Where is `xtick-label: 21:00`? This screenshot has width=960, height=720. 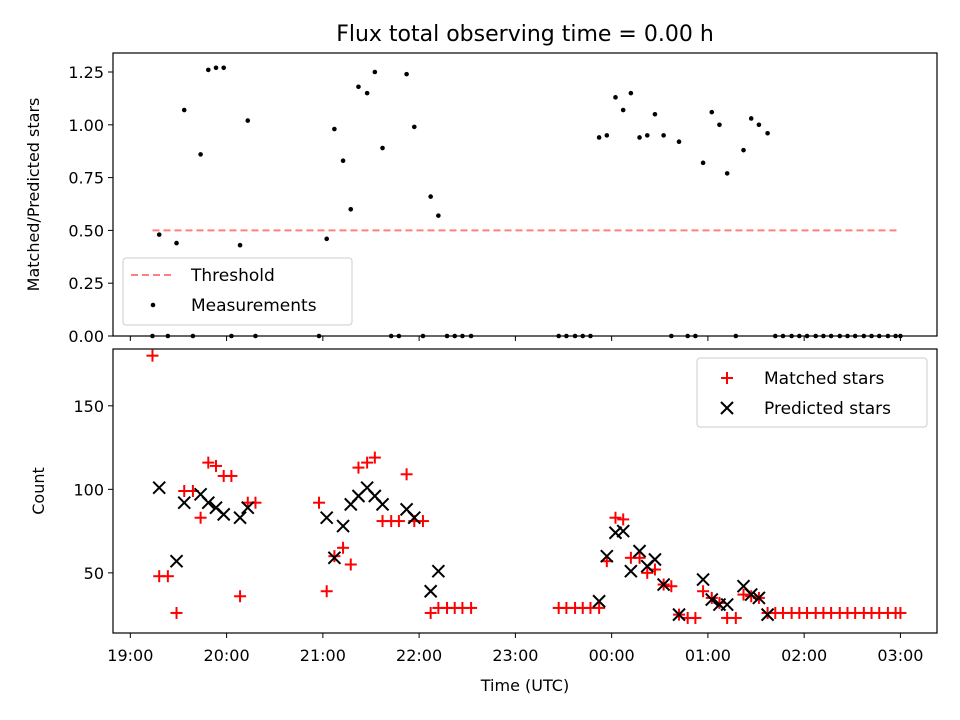 xtick-label: 21:00 is located at coordinates (323, 655).